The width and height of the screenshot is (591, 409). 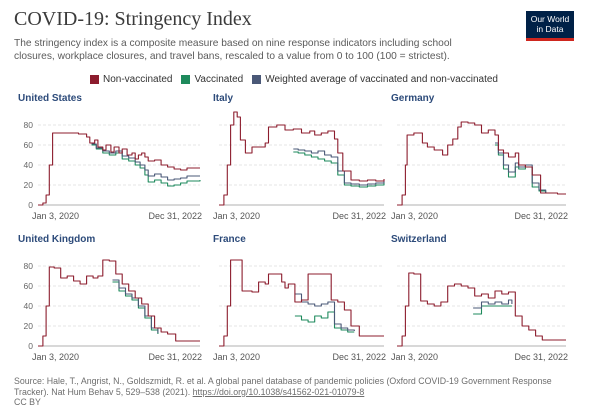 What do you see at coordinates (27, 402) in the screenshot?
I see `license-text: CC BY` at bounding box center [27, 402].